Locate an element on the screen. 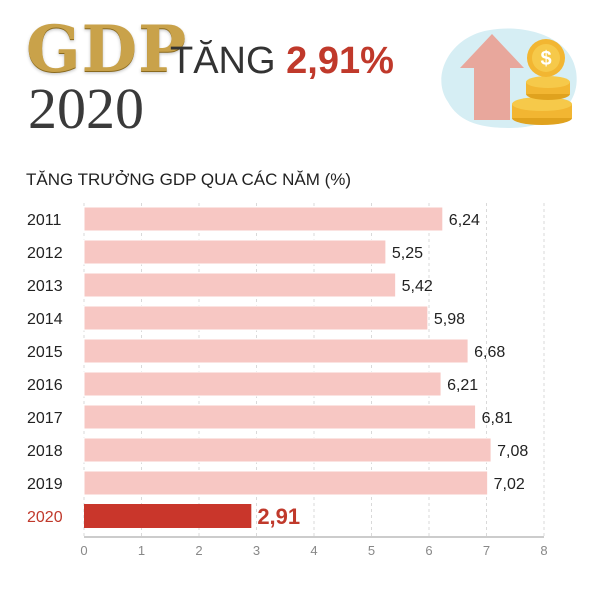 The image size is (600, 597). category-label: 2016 is located at coordinates (45, 385).